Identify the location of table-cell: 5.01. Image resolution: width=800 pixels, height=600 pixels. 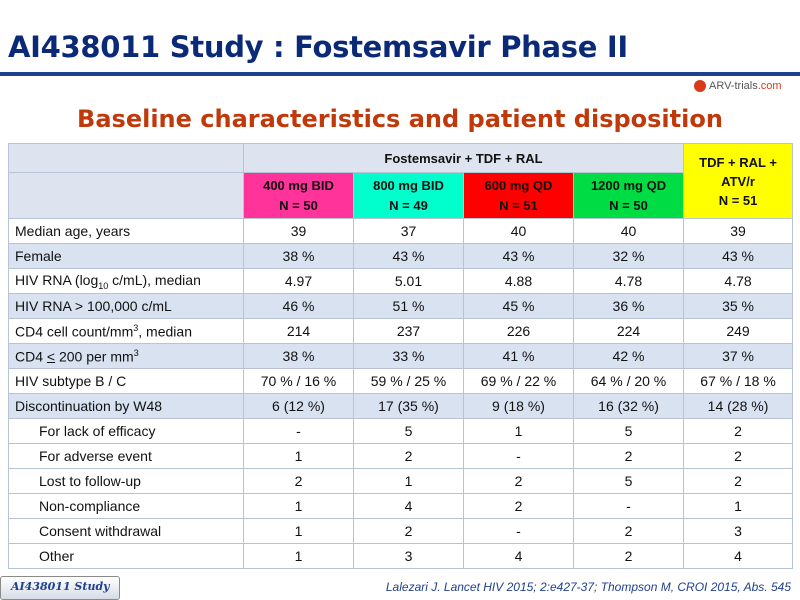
(408, 281).